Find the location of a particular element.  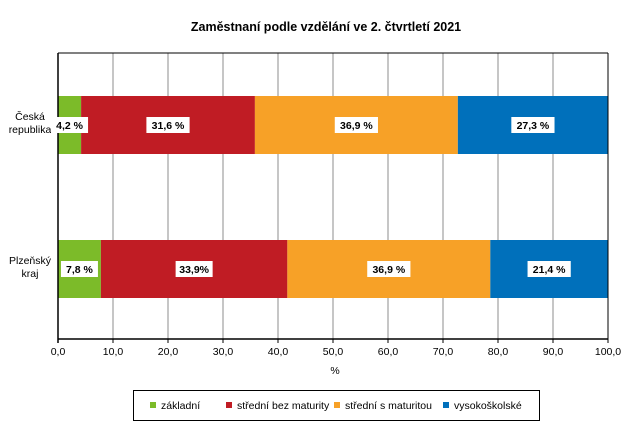

data-label: 21,4 % is located at coordinates (549, 270).